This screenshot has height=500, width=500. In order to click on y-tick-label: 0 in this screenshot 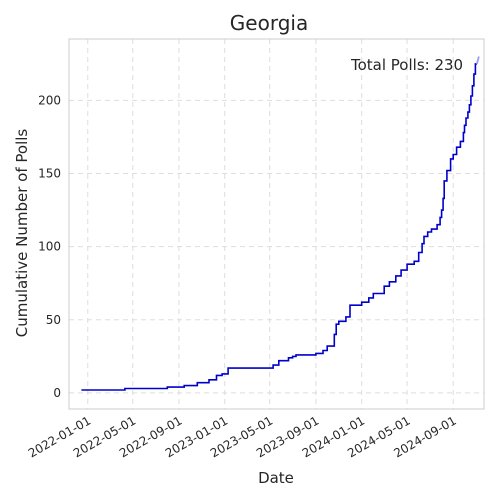, I will do `click(57, 393)`.